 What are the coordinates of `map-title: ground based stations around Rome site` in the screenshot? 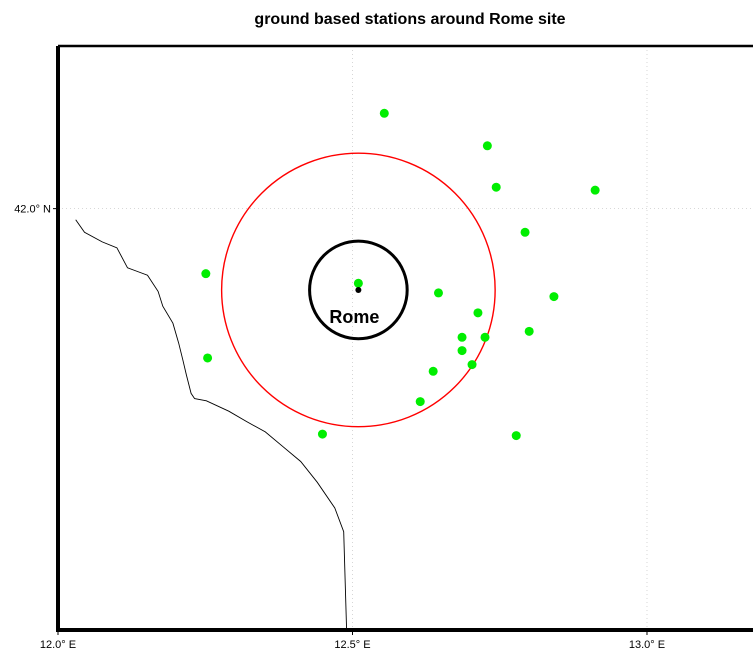 It's located at (409, 19).